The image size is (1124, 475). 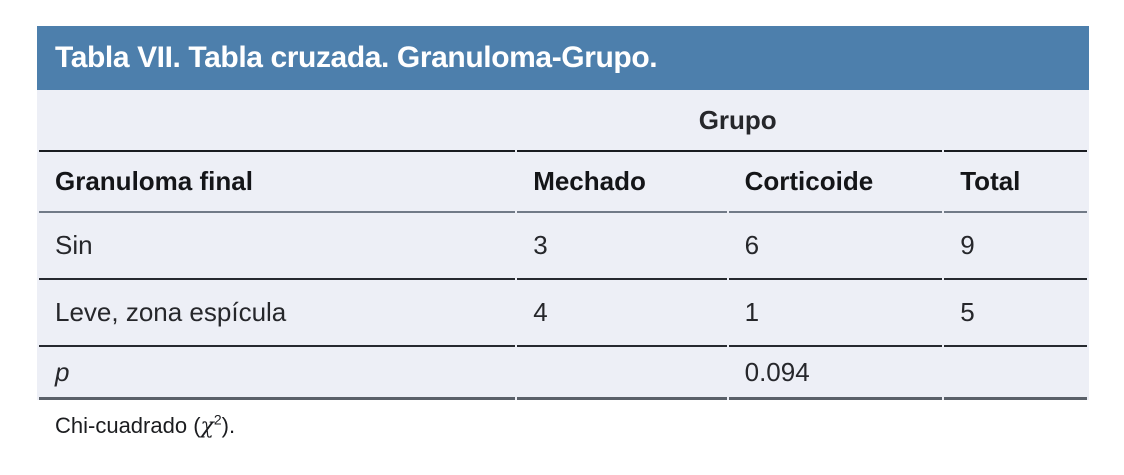 What do you see at coordinates (572, 426) in the screenshot?
I see `table-footnote: Chi-cuadrado (χ2).` at bounding box center [572, 426].